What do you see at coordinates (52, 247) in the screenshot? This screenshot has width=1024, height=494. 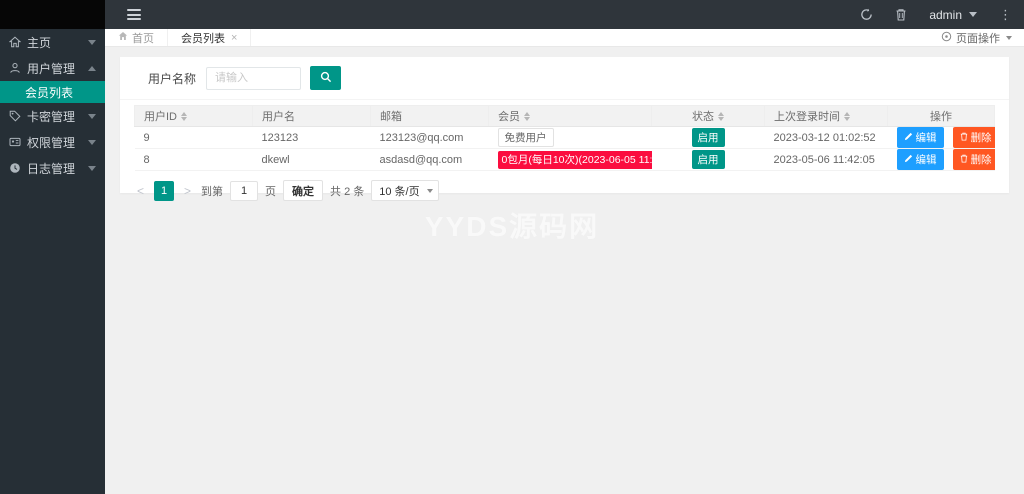 I see `sidebar: 主页 用户管理 会员列表 卡密管理 权限管理 日志管理` at bounding box center [52, 247].